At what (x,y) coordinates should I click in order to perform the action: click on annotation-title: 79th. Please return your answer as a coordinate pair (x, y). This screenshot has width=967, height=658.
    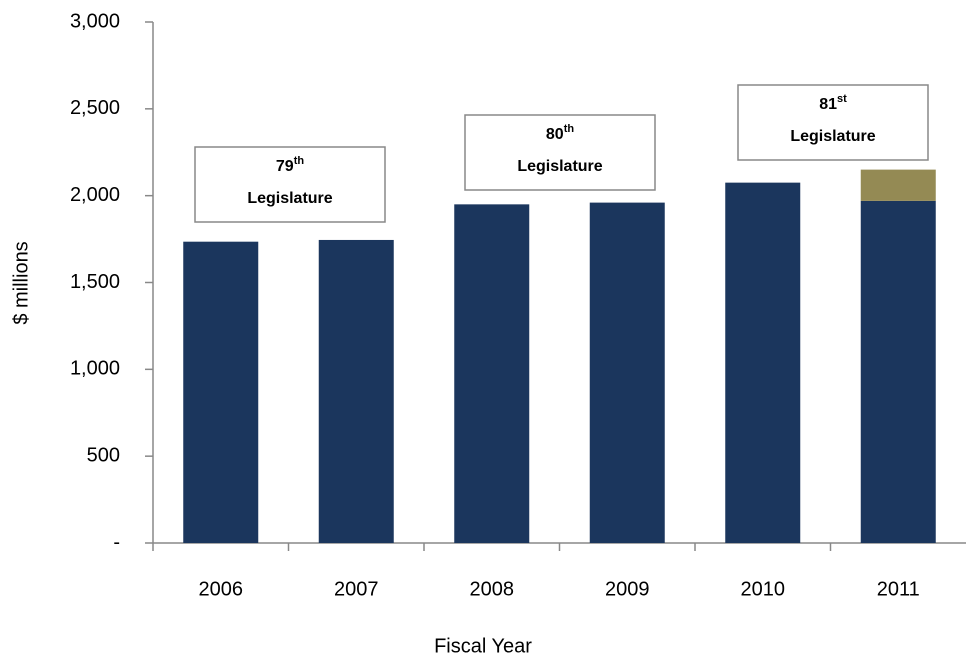
    Looking at the image, I should click on (290, 165).